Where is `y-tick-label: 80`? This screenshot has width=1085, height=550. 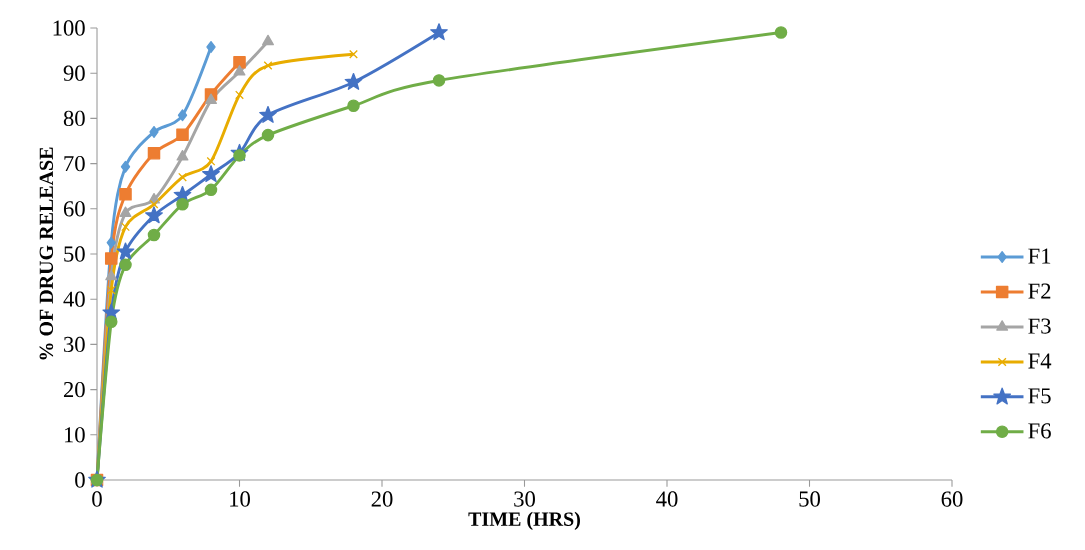
y-tick-label: 80 is located at coordinates (74, 118).